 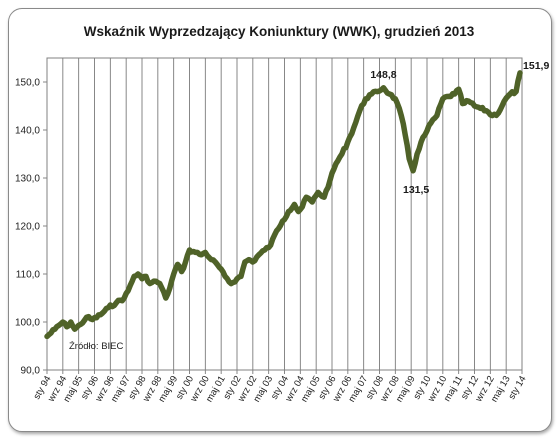 I want to click on source-note: Źródło: BIEC, so click(x=96, y=346).